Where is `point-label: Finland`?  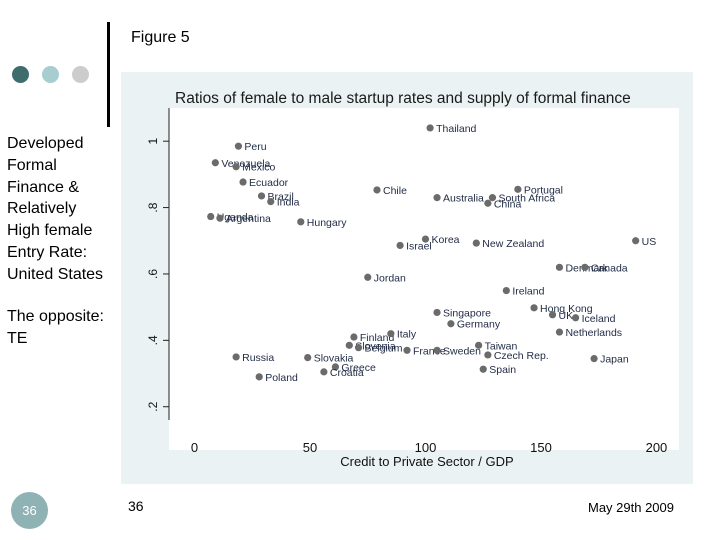 point-label: Finland is located at coordinates (377, 338).